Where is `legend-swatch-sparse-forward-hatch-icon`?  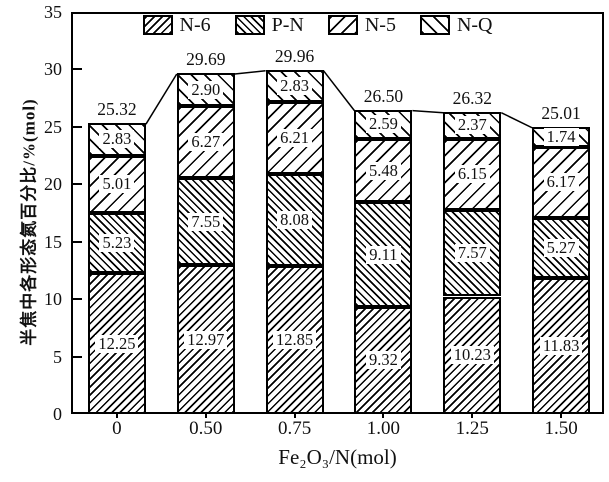 legend-swatch-sparse-forward-hatch-icon is located at coordinates (342, 25).